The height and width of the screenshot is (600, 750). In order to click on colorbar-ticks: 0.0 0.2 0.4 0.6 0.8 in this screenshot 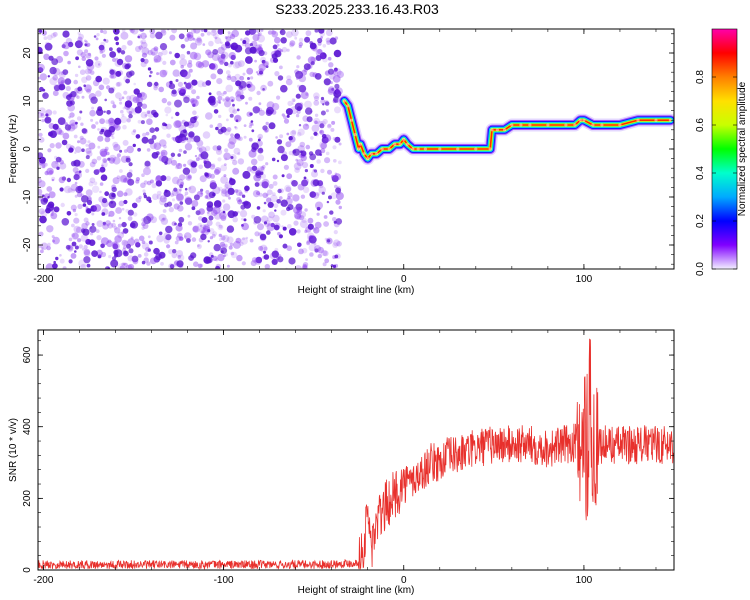, I will do `click(716, 173)`.